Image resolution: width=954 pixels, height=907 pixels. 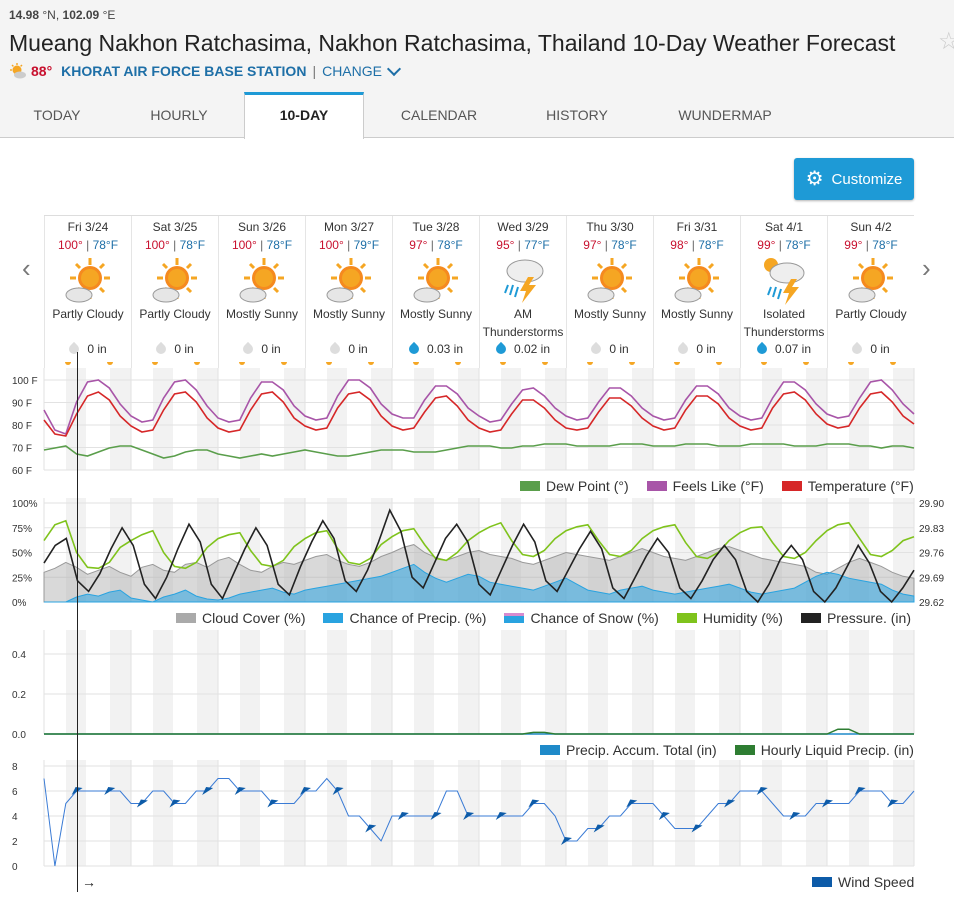 I want to click on favorite-star-icon: ☆, so click(x=946, y=41).